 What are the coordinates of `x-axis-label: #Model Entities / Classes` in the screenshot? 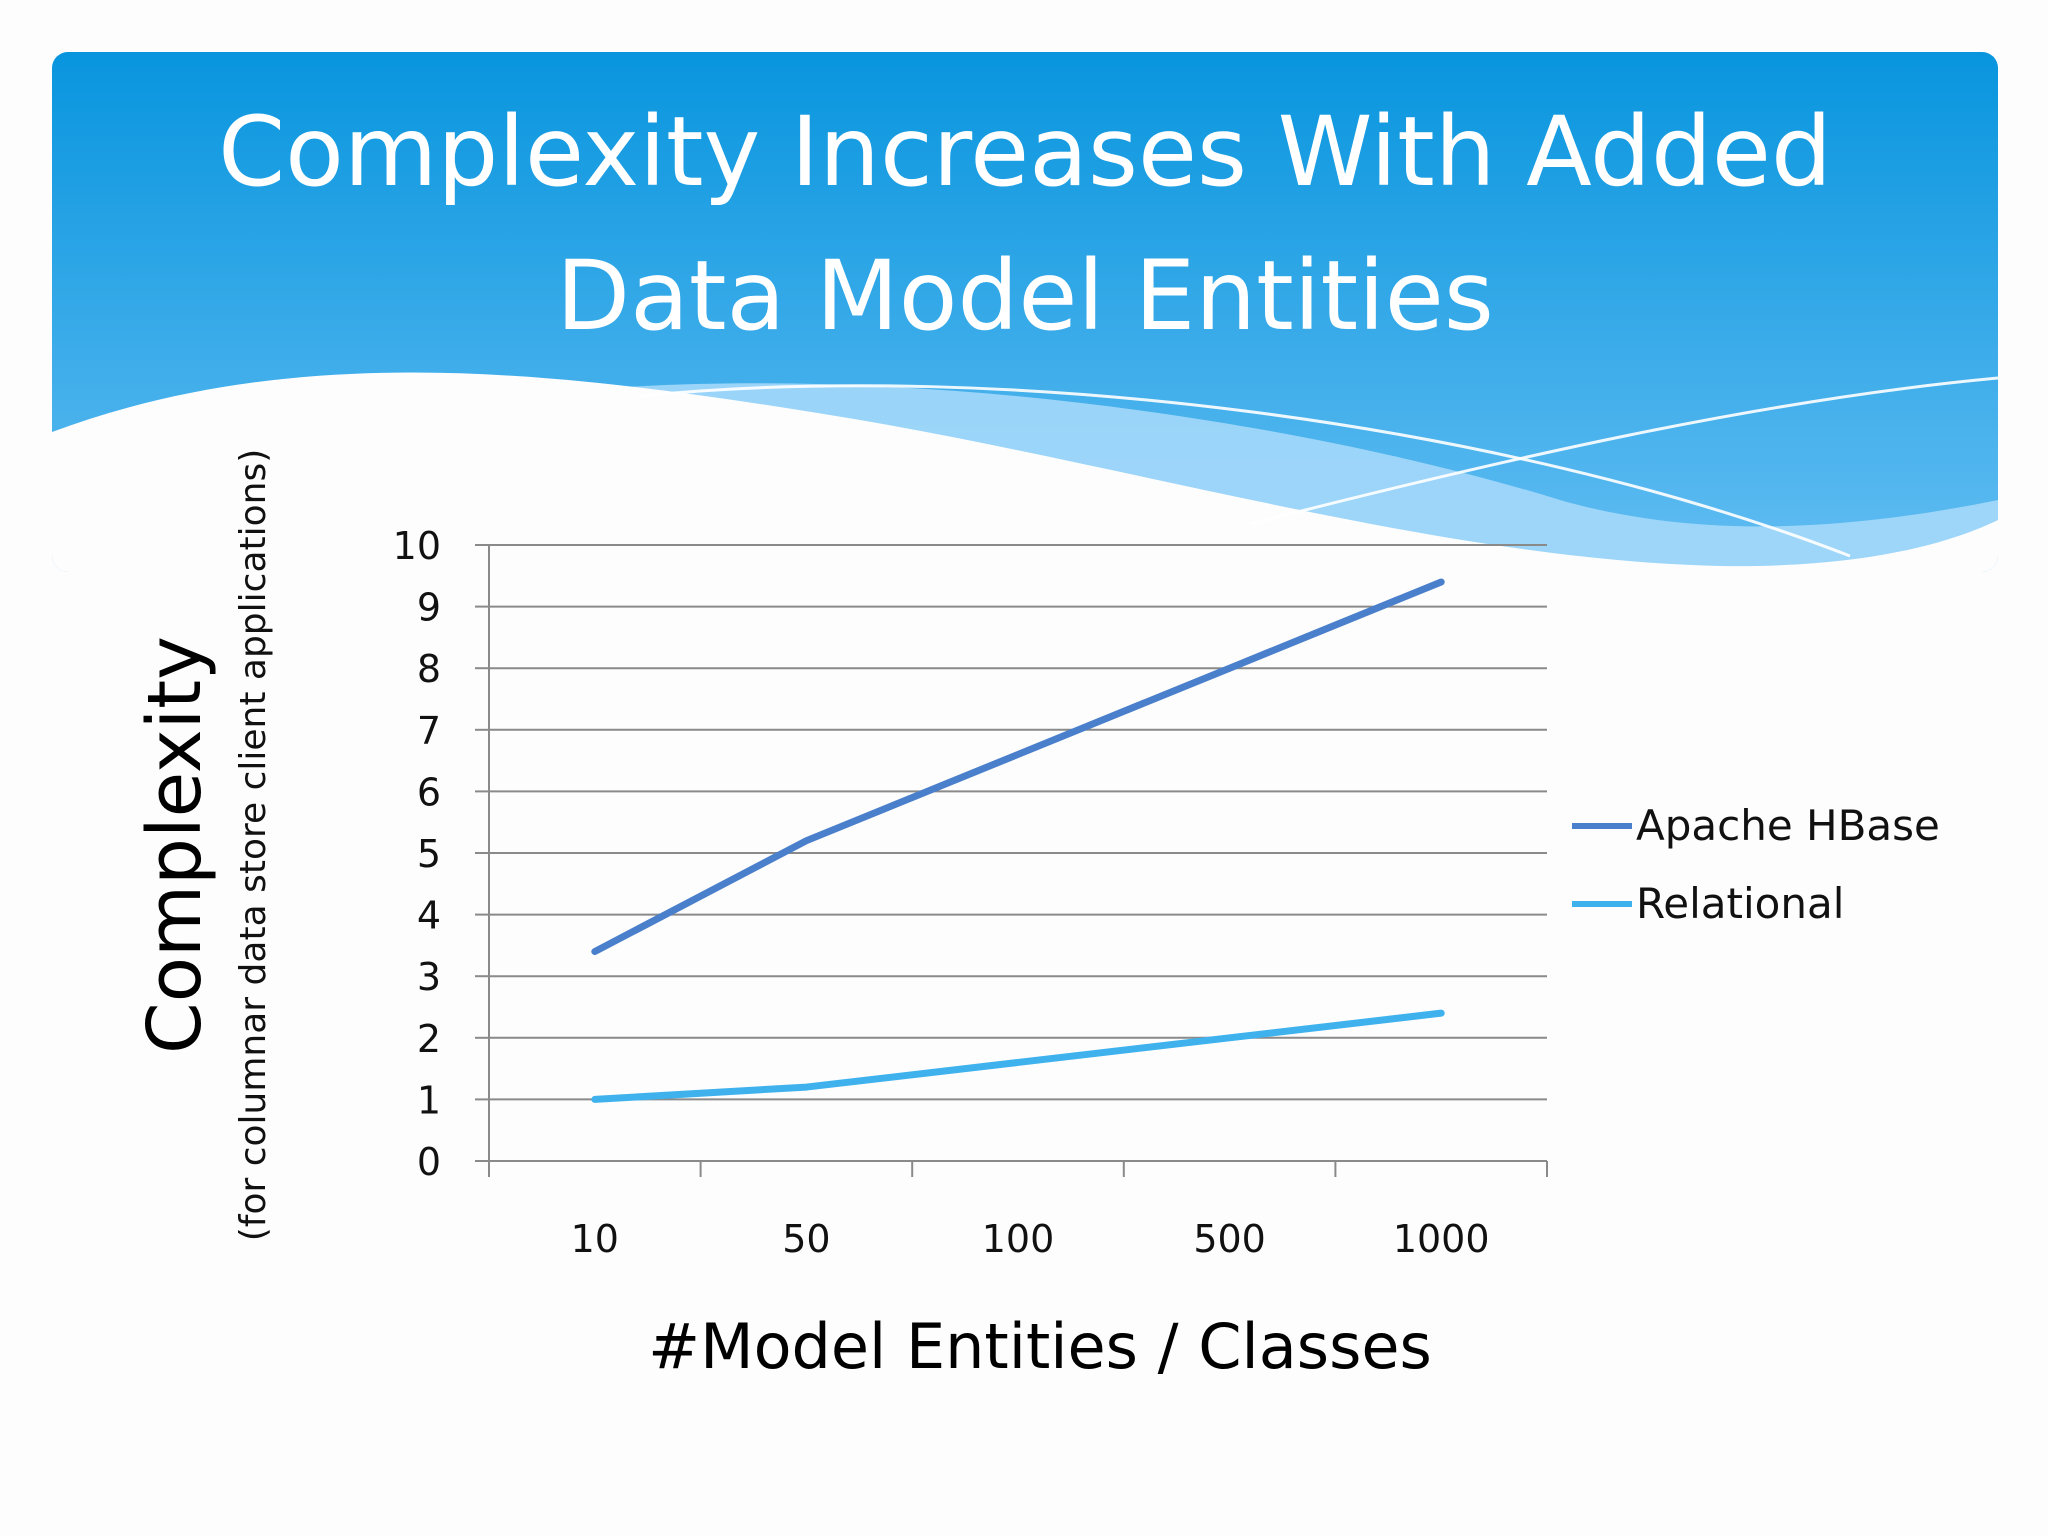 It's located at (1040, 1346).